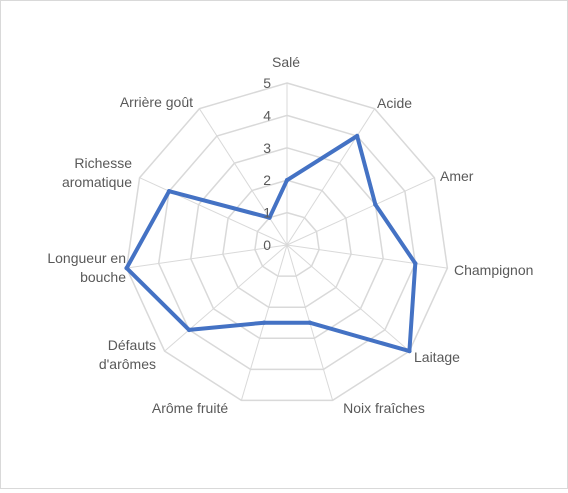 This screenshot has width=568, height=493. I want to click on tick-label-5: 5, so click(267, 83).